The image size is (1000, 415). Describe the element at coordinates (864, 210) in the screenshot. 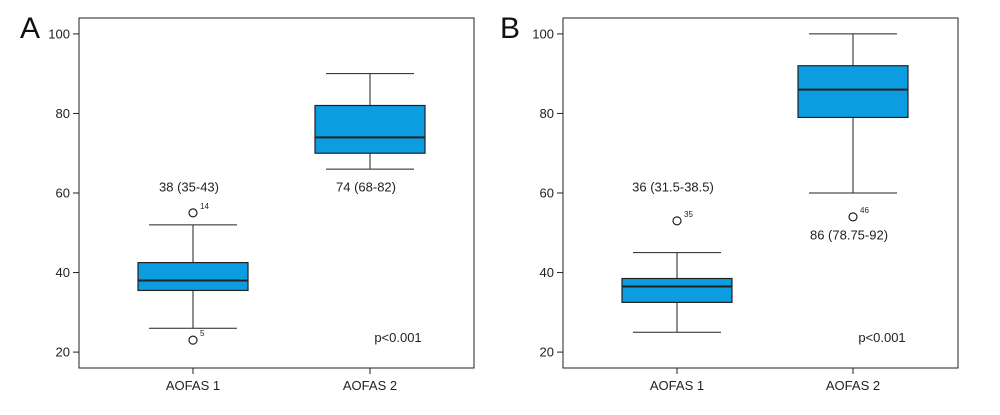

I see `outlier-id-label: 46` at that location.